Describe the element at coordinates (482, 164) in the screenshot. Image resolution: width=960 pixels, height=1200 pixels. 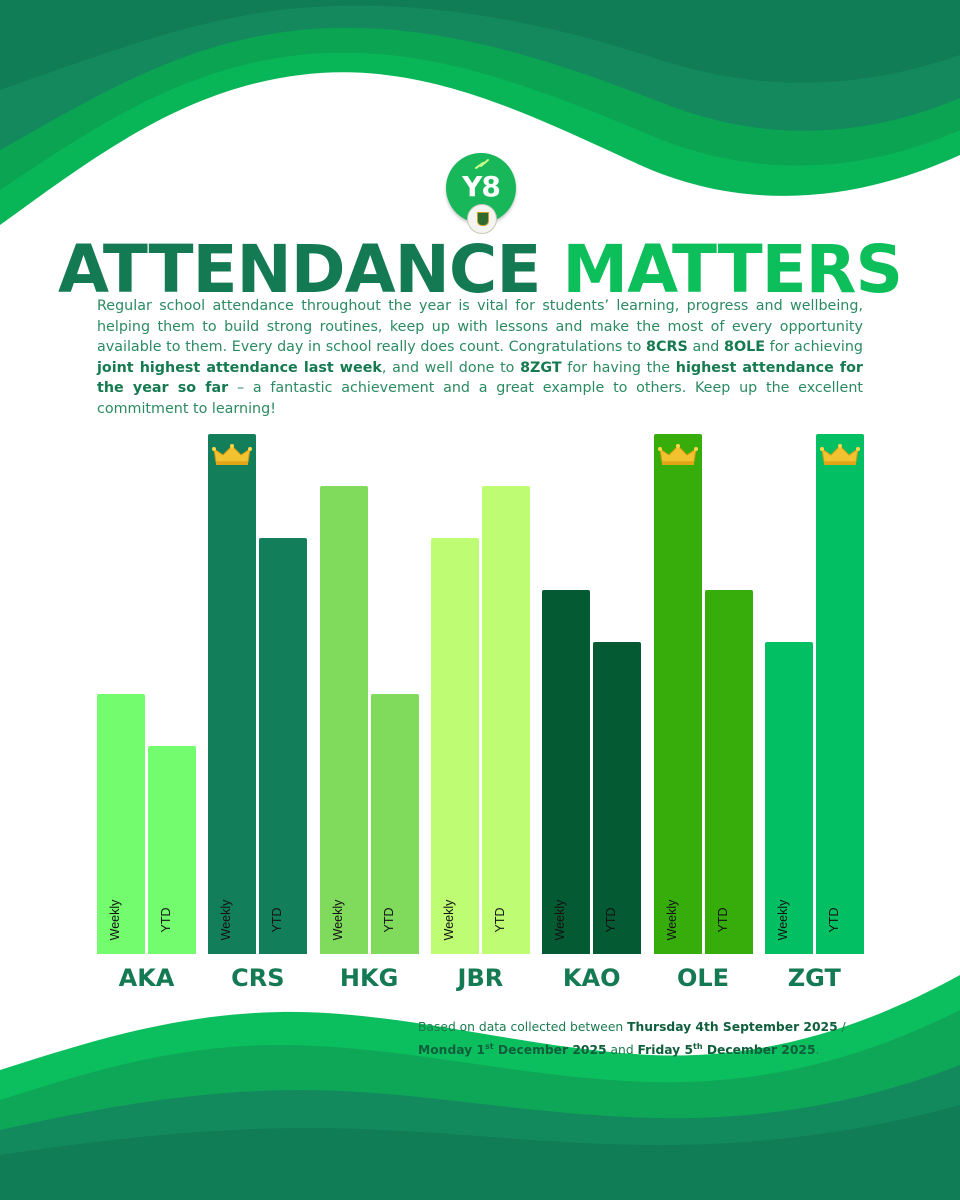
I see `spark-icon` at that location.